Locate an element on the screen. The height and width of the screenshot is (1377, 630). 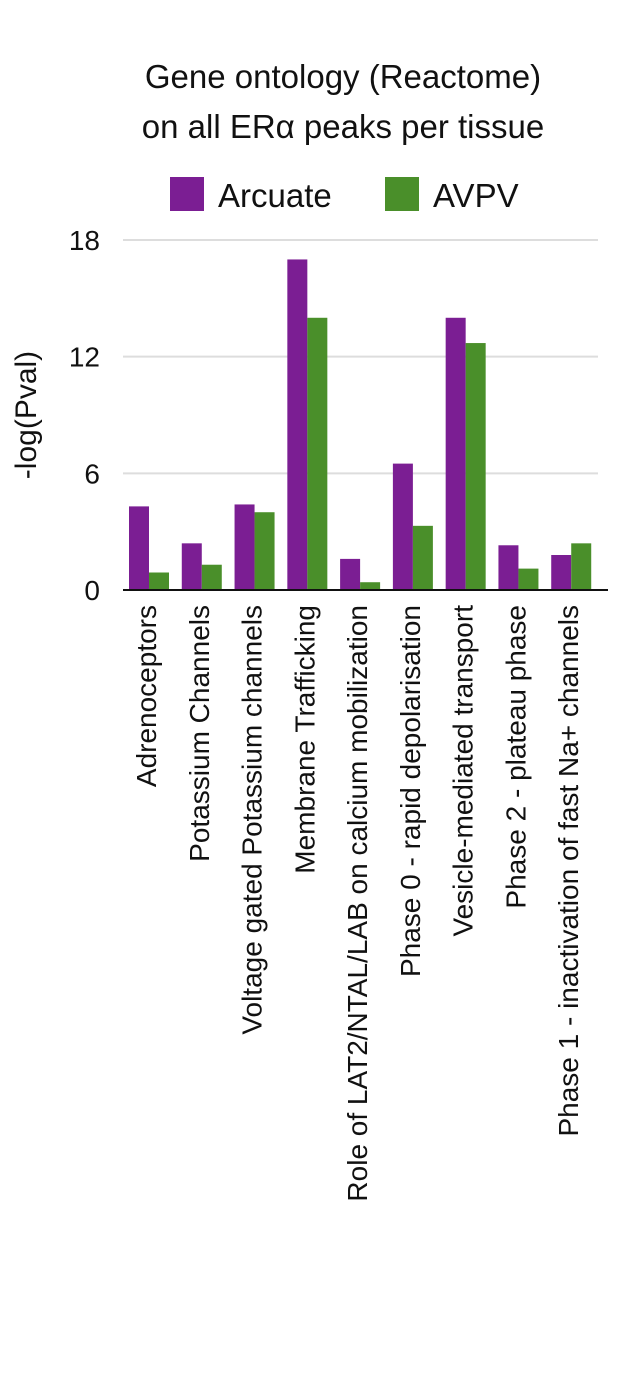
gridlines is located at coordinates (360, 357).